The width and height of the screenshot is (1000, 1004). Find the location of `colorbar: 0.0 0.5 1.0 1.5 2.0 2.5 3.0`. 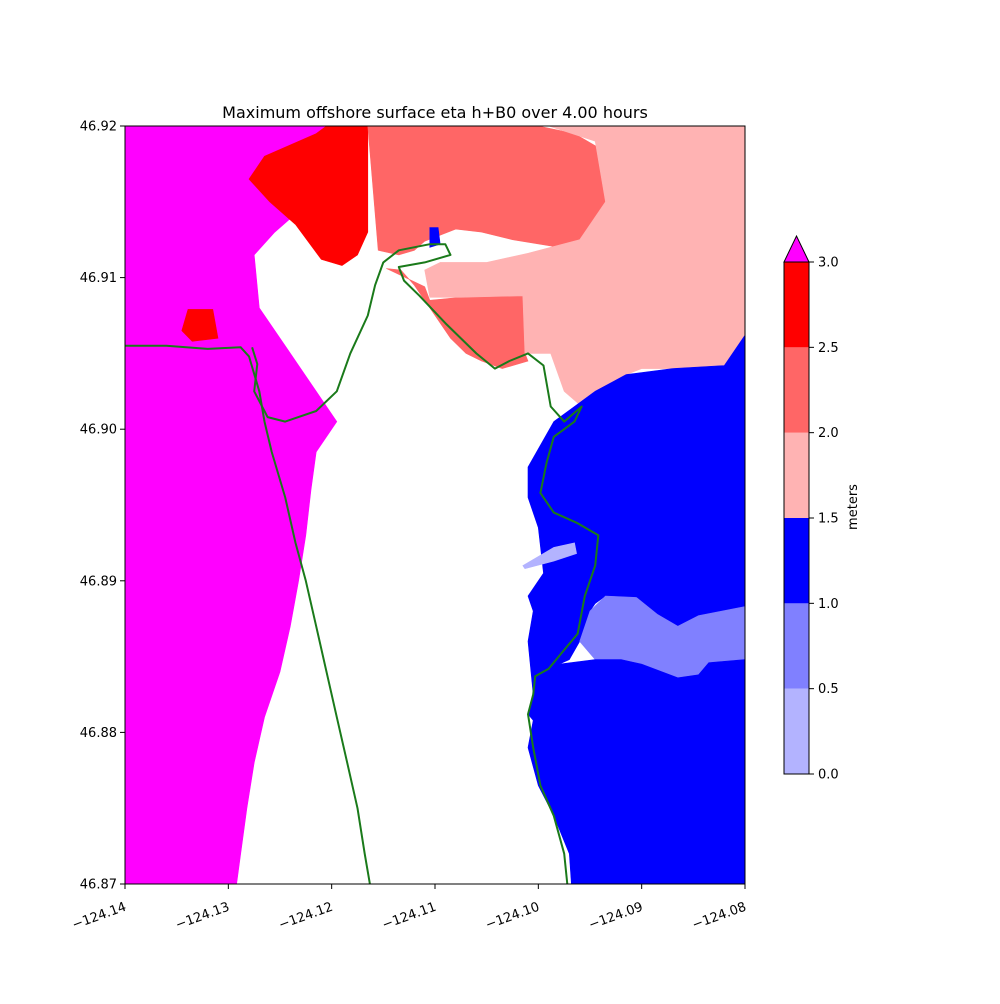

colorbar: 0.0 0.5 1.0 1.5 2.0 2.5 3.0 is located at coordinates (811, 508).